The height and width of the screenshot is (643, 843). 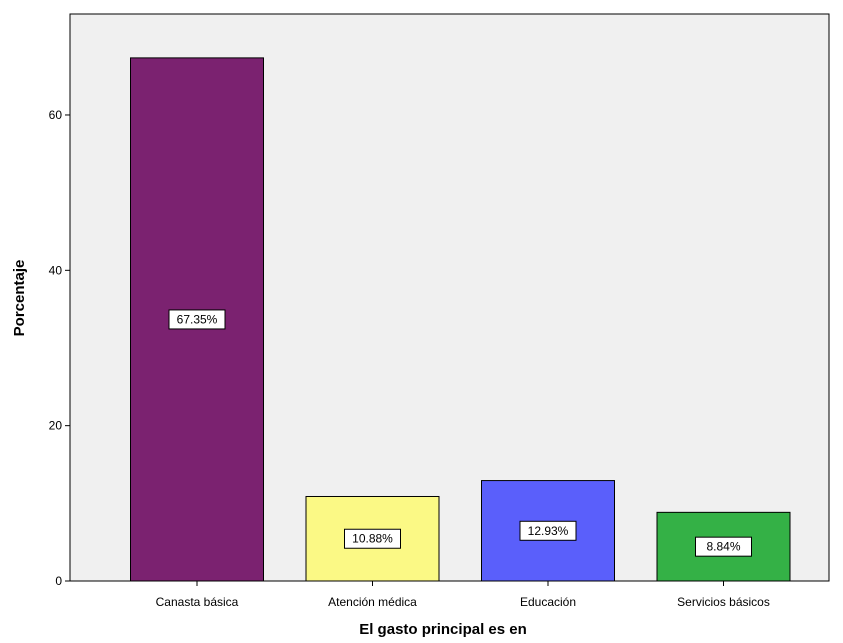 I want to click on x-tick-label: Educación, so click(x=548, y=602).